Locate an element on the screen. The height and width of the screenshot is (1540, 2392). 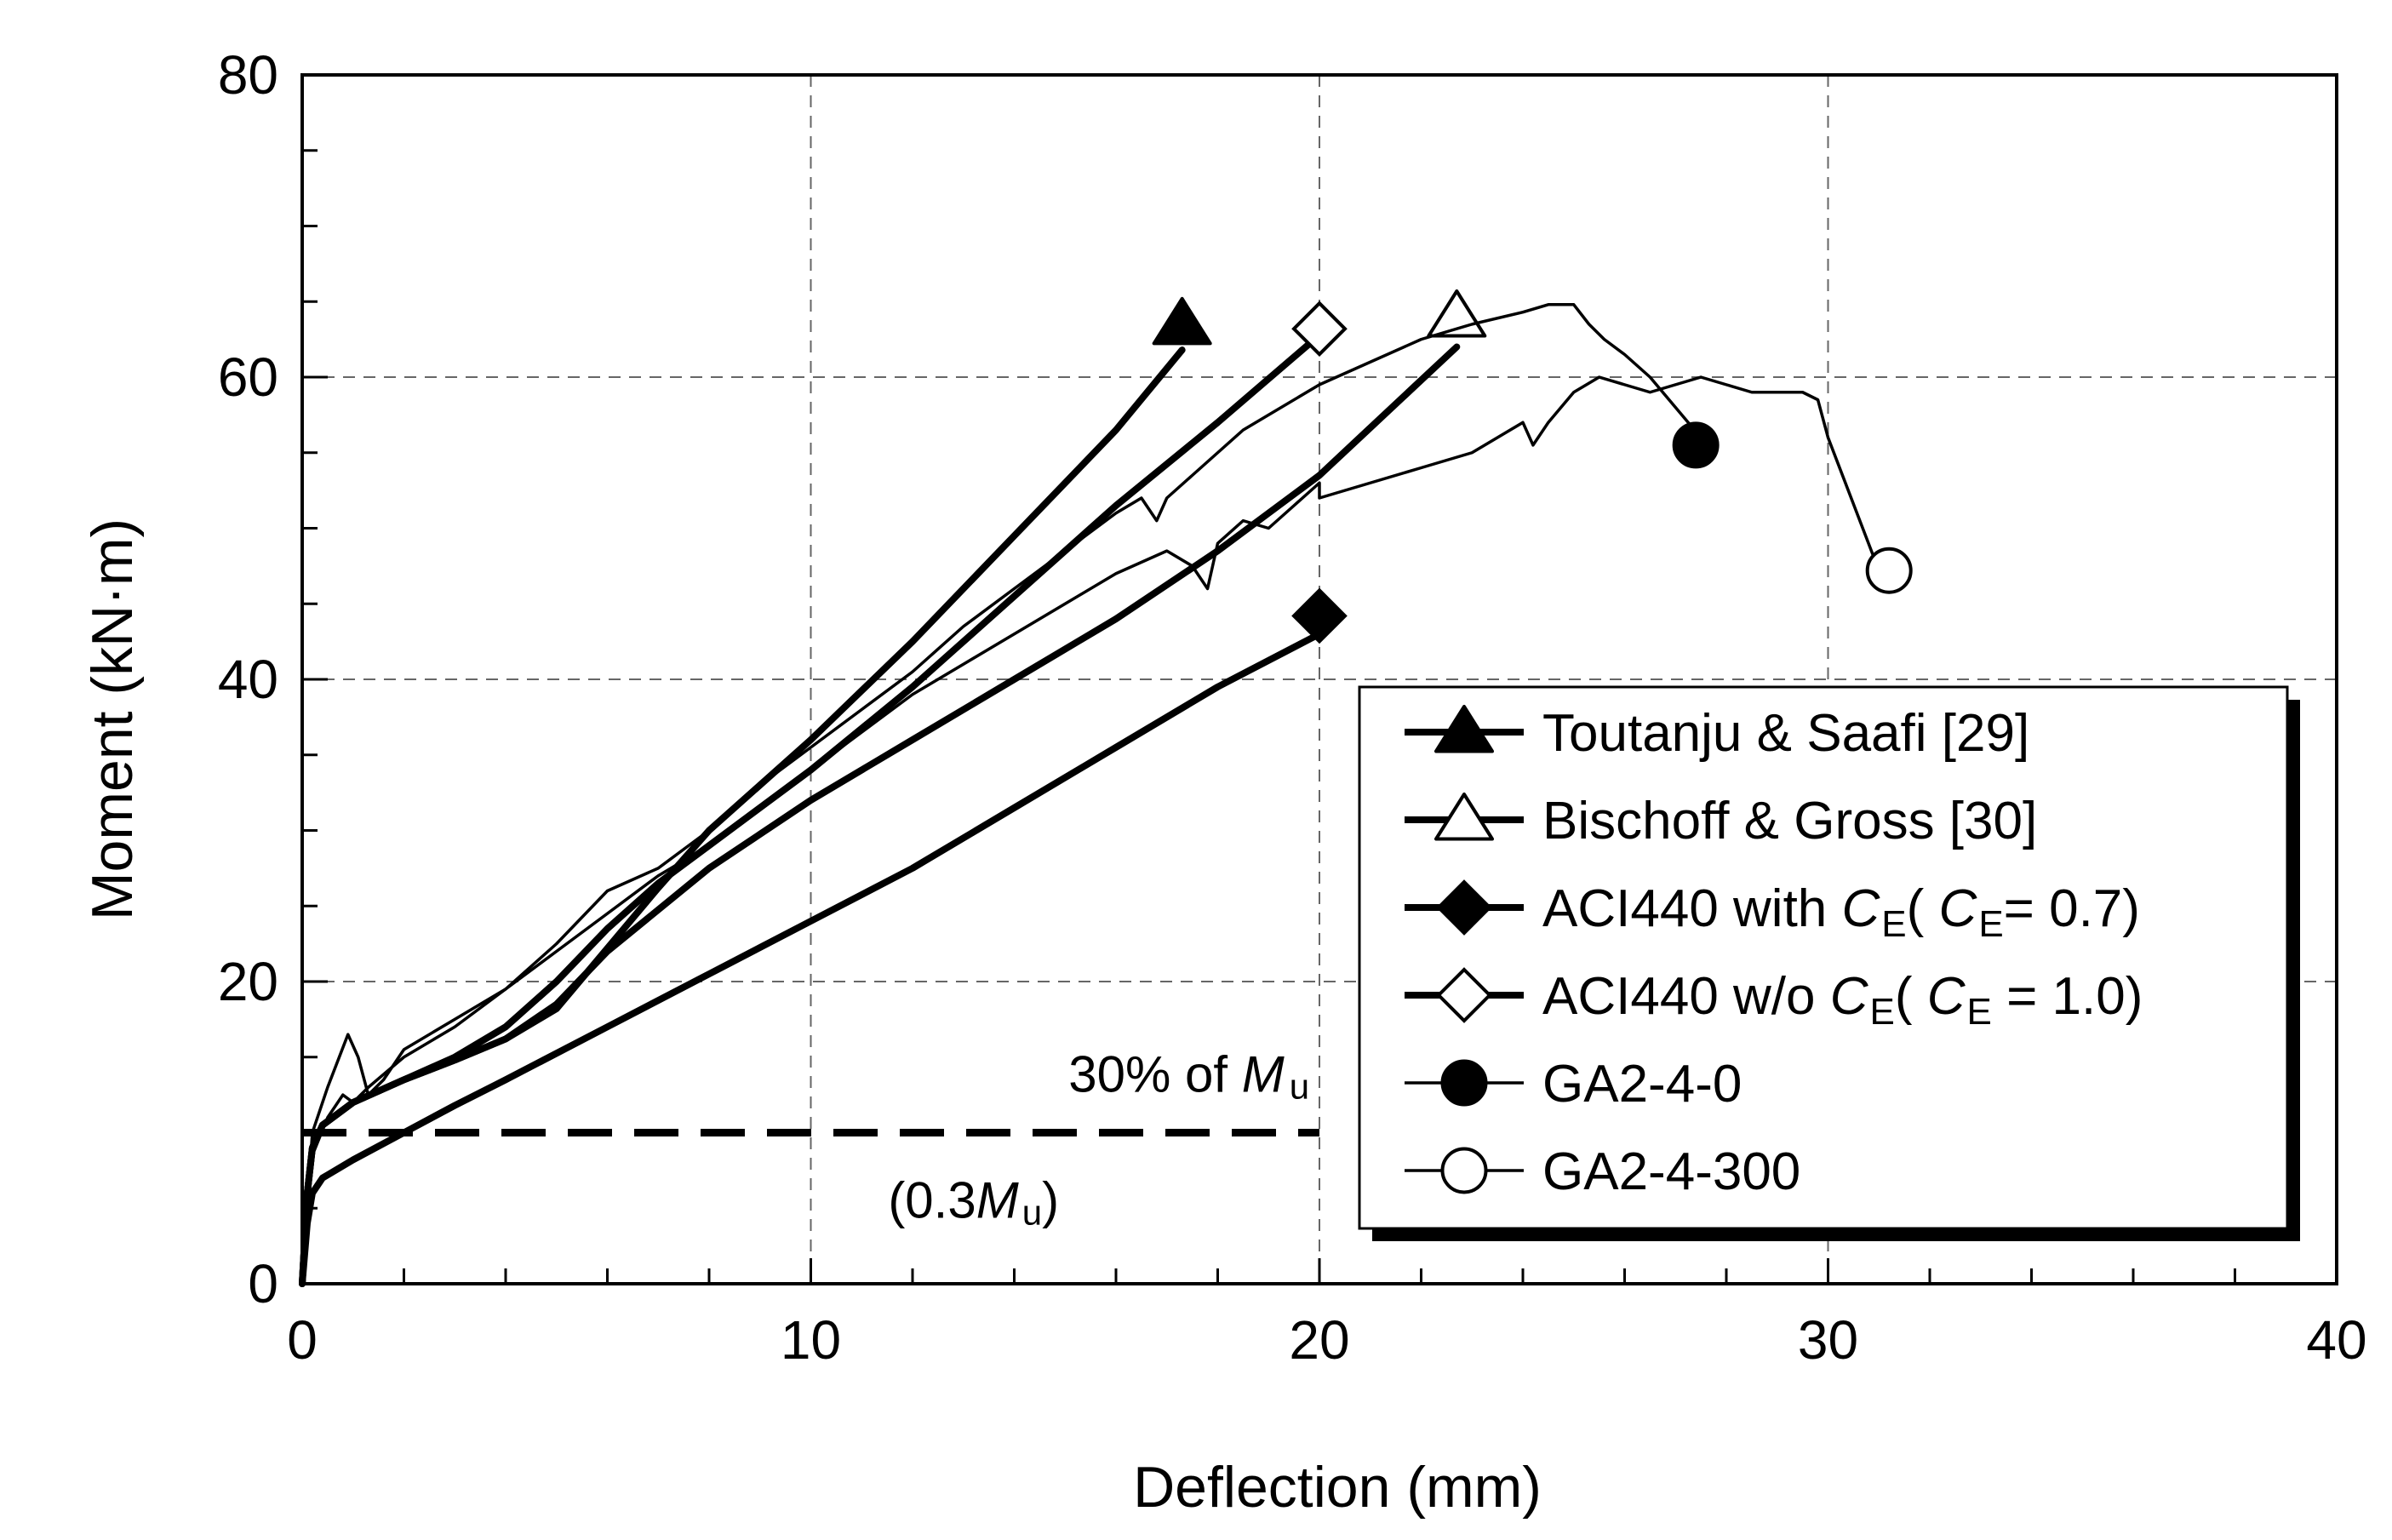
annotation-30pct-text: 30% of is located at coordinates (1154, 1075).